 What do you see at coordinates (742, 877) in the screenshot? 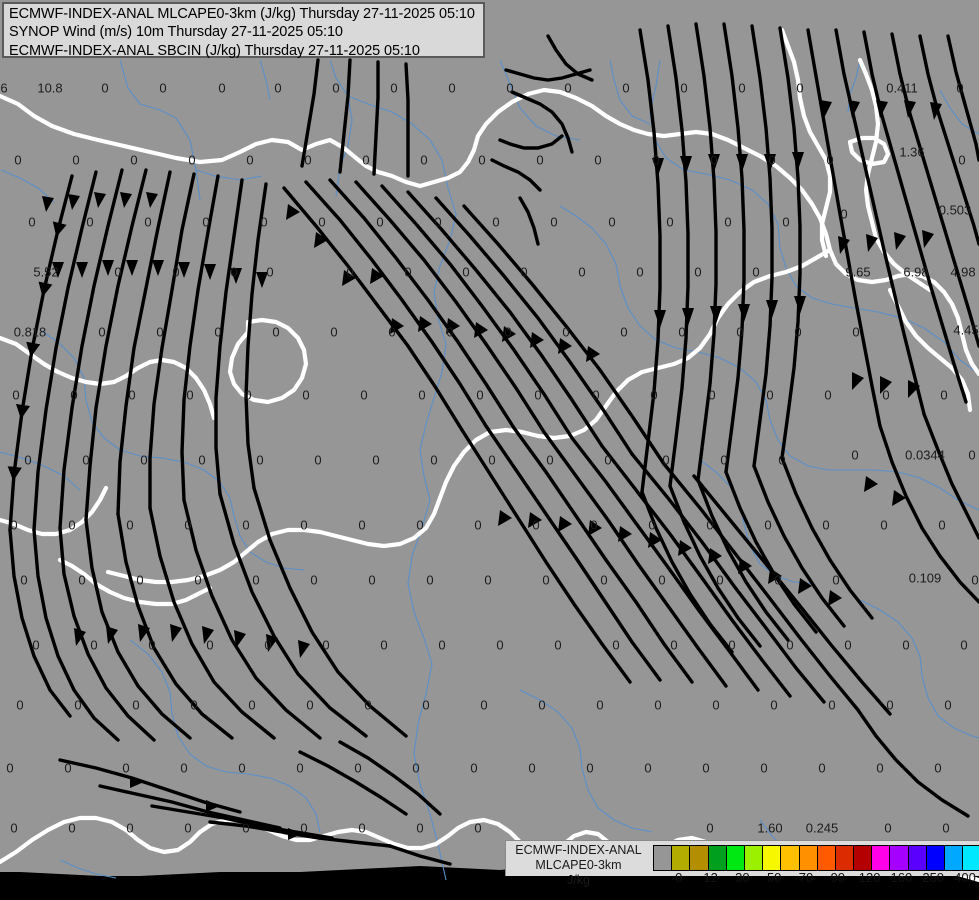
I see `colorbar-tick-30: 30` at bounding box center [742, 877].